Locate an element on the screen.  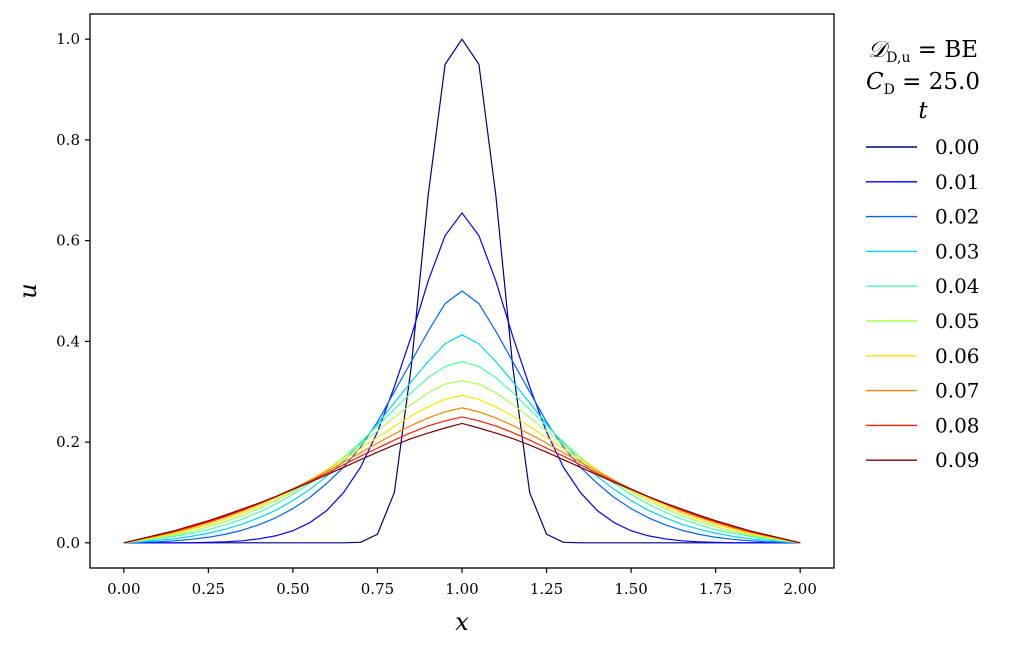
y-tick-label: 1.0 is located at coordinates (68, 39).